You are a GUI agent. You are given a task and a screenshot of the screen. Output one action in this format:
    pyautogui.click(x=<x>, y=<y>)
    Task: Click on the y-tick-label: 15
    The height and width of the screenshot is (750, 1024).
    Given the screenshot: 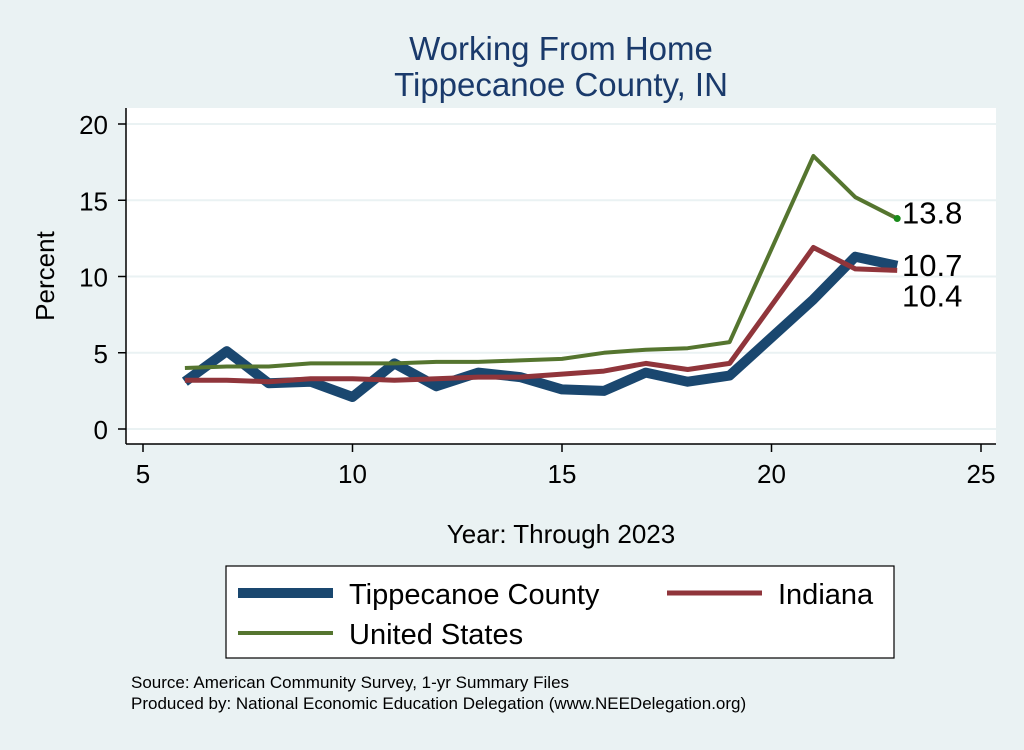 What is the action you would take?
    pyautogui.click(x=93, y=201)
    